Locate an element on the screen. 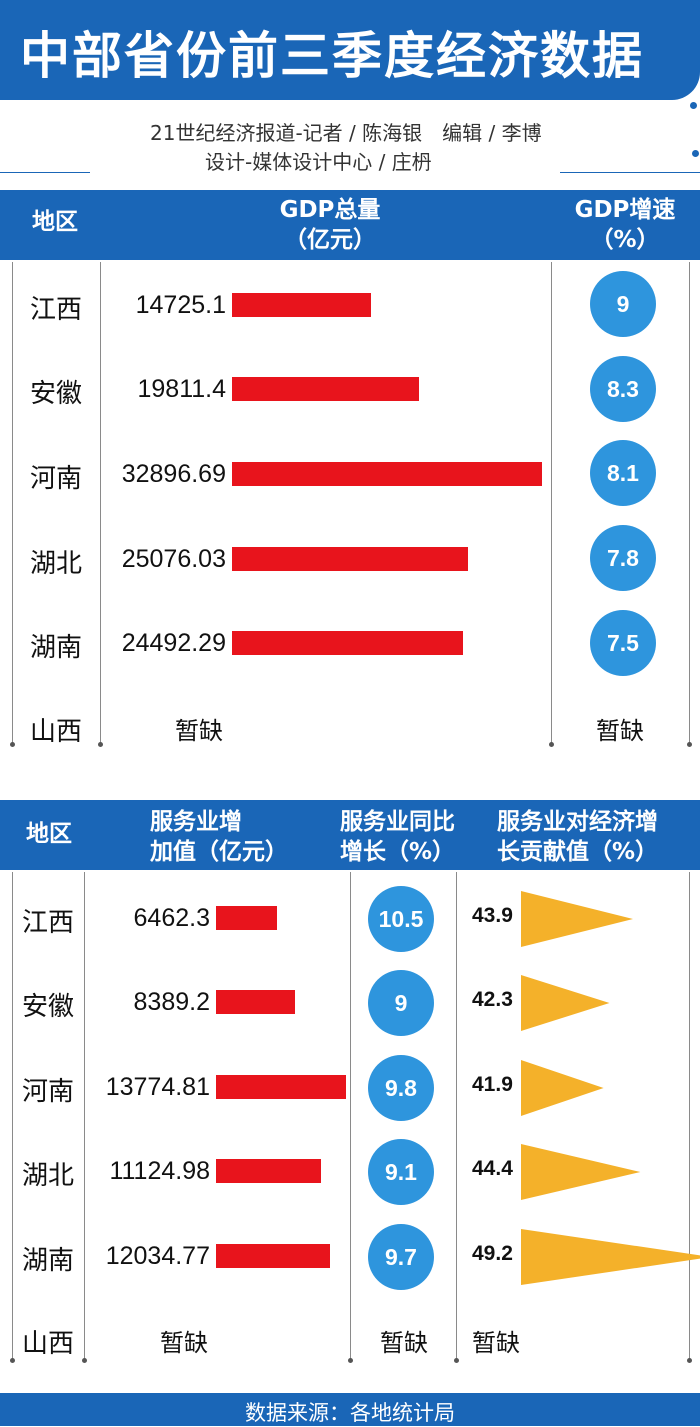 Image resolution: width=700 pixels, height=1427 pixels. table1-header-growth-2: （%） is located at coordinates (625, 240).